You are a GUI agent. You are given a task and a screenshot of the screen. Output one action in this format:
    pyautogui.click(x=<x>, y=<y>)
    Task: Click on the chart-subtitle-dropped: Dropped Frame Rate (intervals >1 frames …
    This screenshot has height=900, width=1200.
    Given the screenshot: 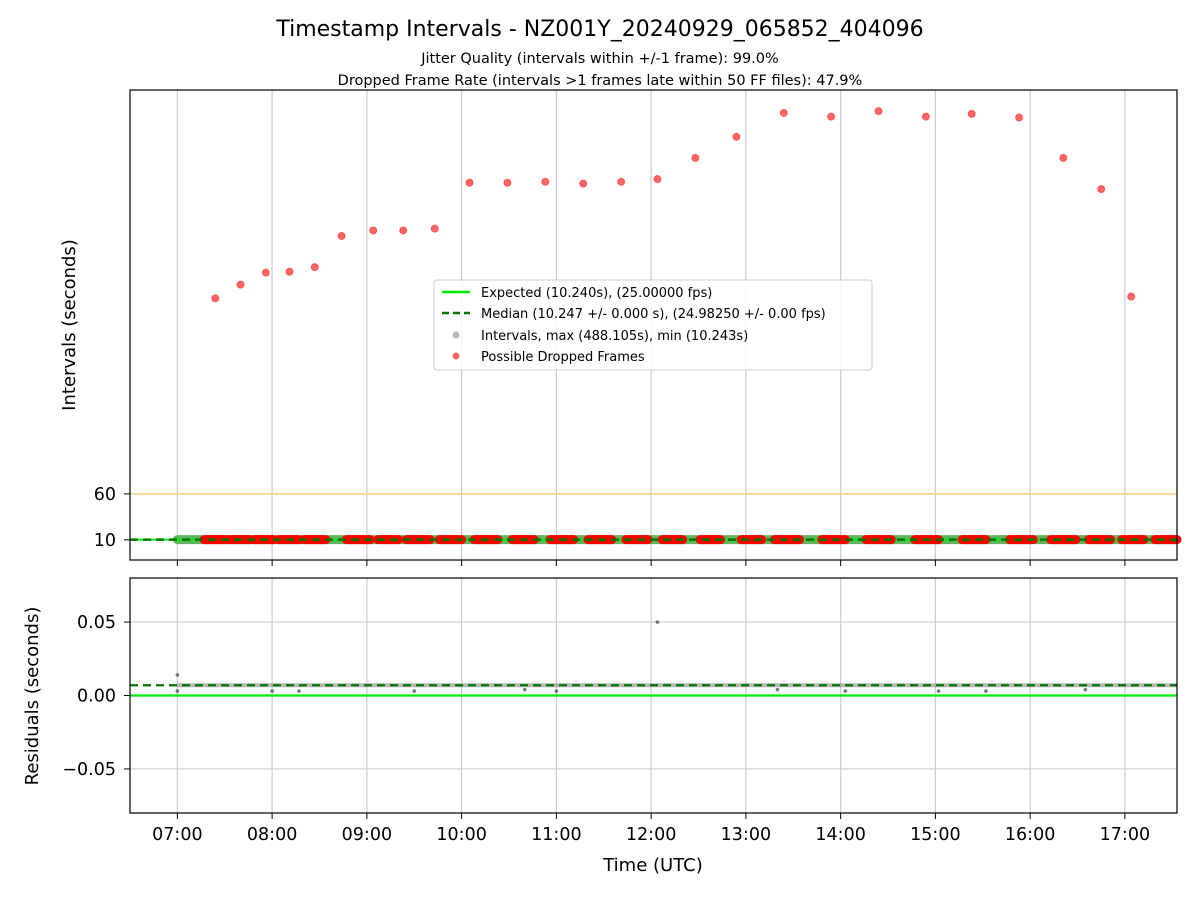 What is the action you would take?
    pyautogui.click(x=600, y=81)
    